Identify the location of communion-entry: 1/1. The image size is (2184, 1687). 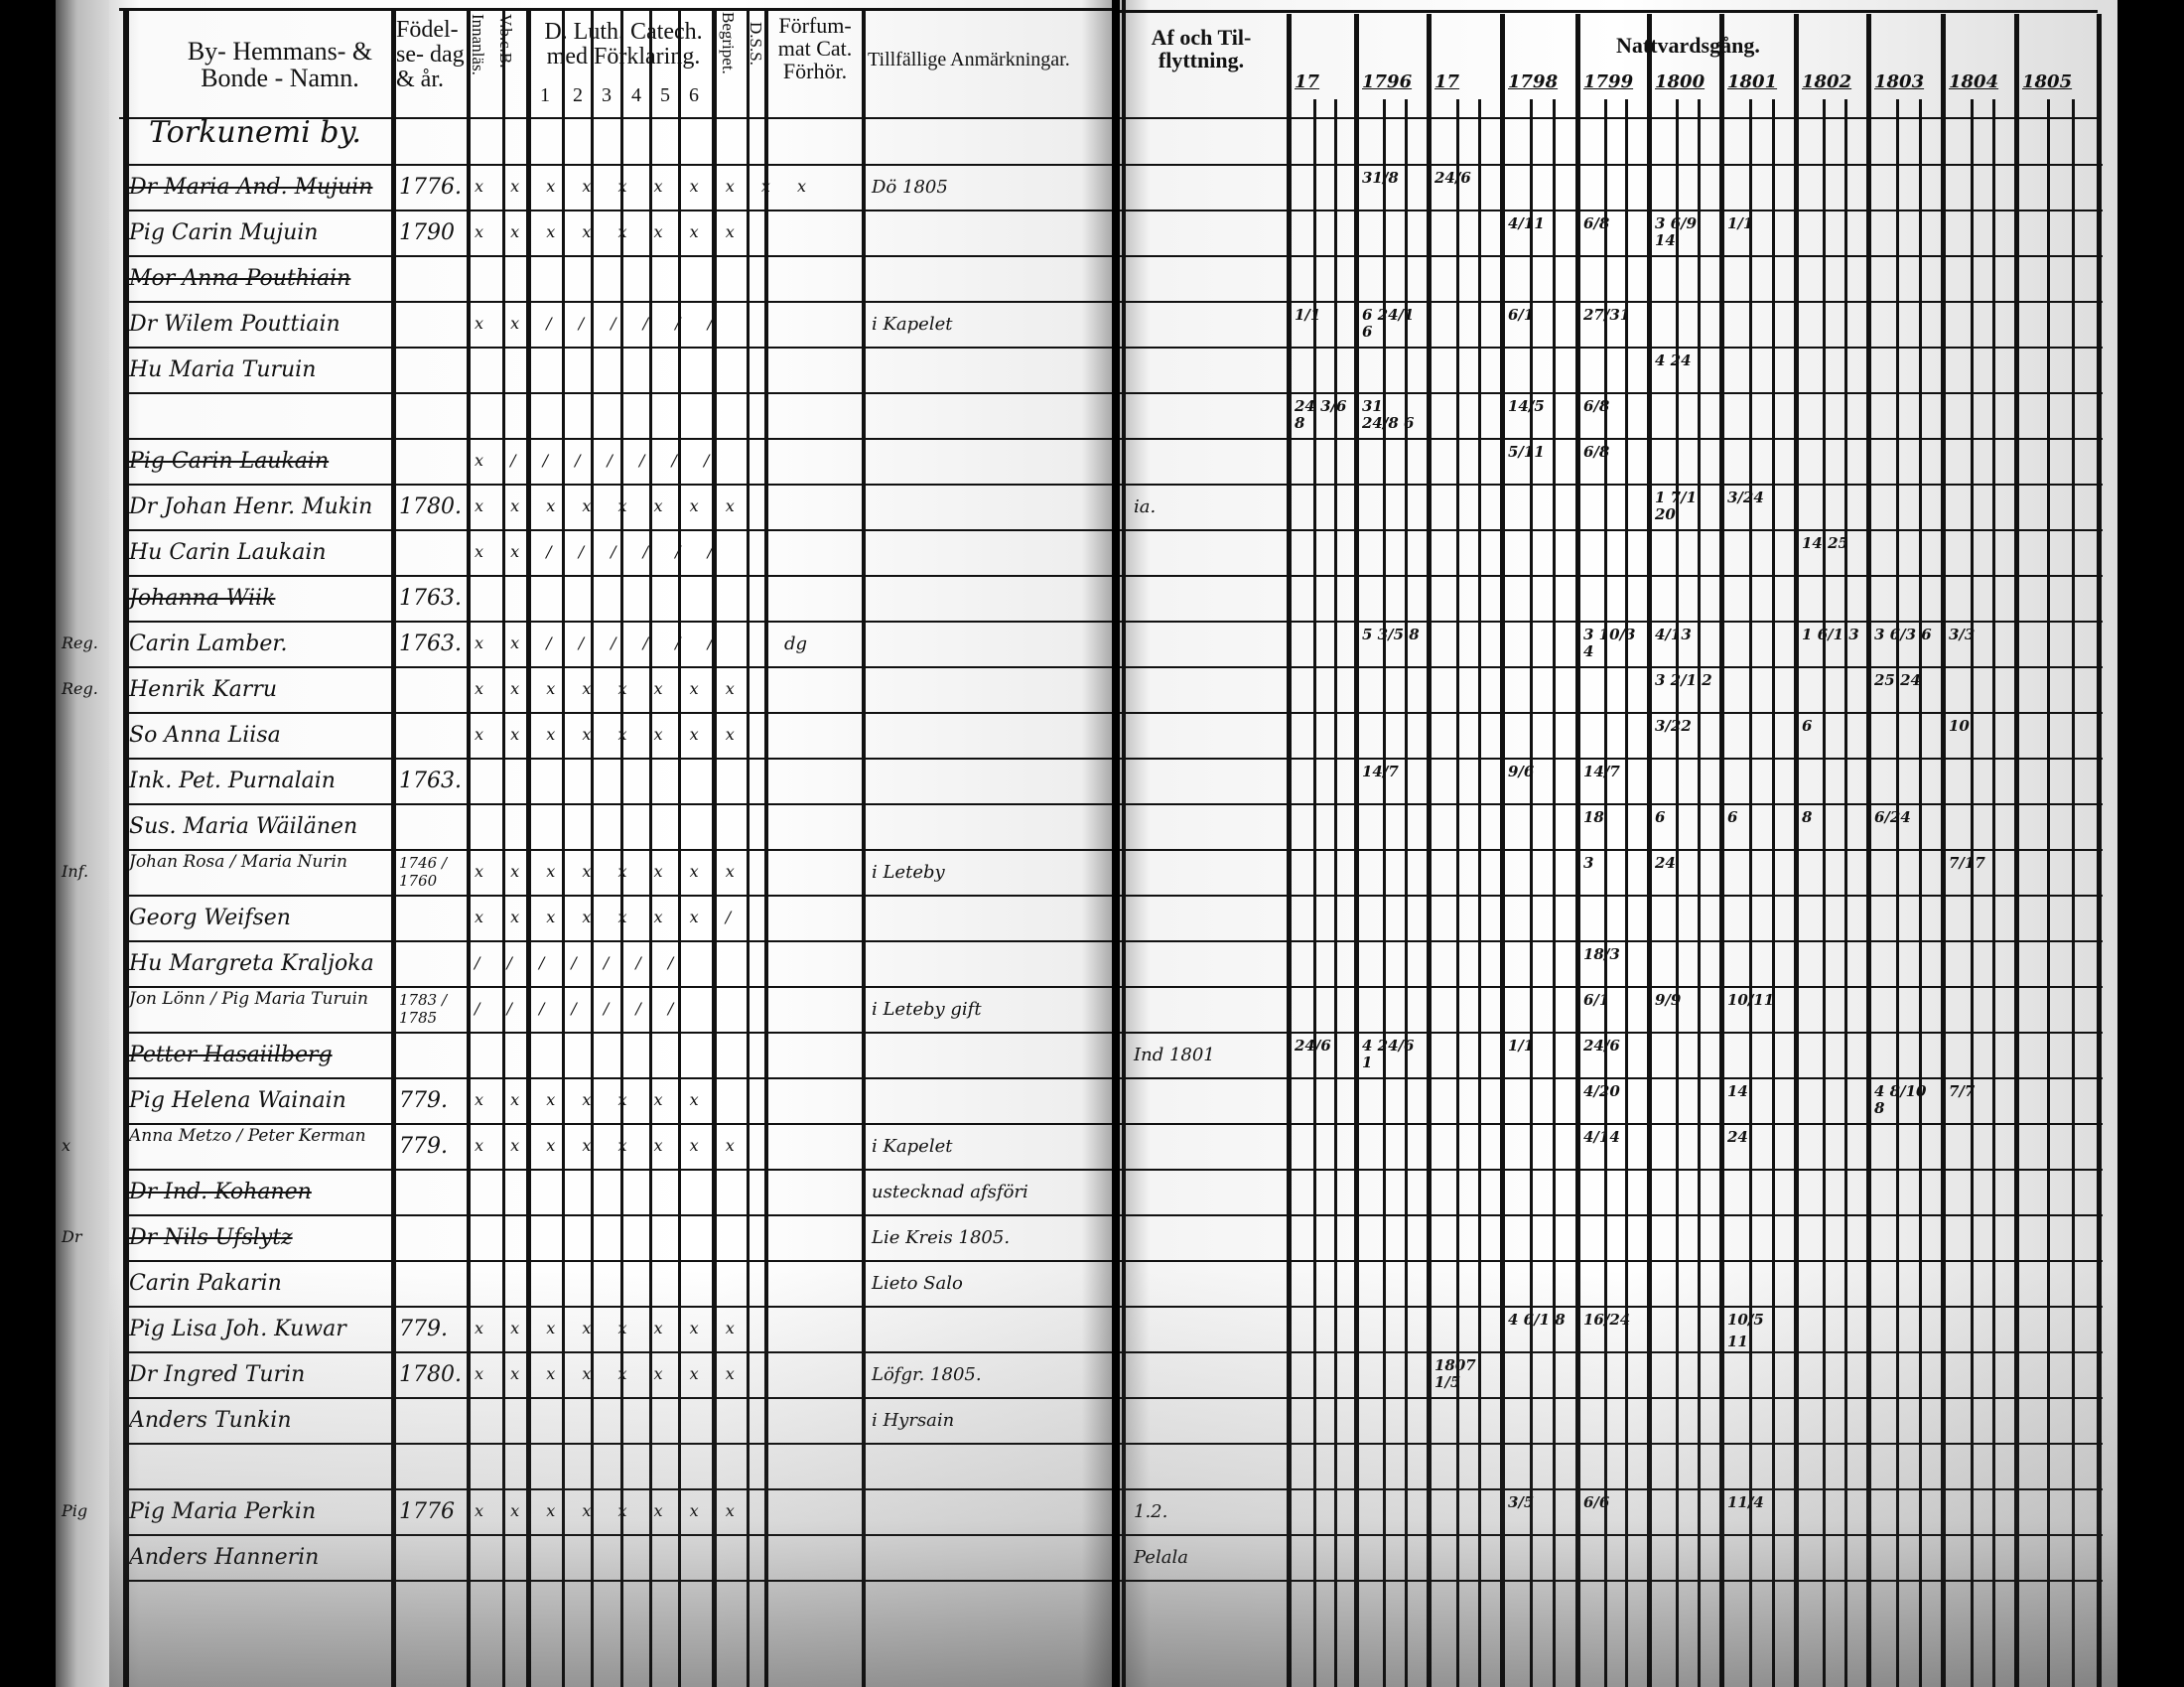
(1308, 315).